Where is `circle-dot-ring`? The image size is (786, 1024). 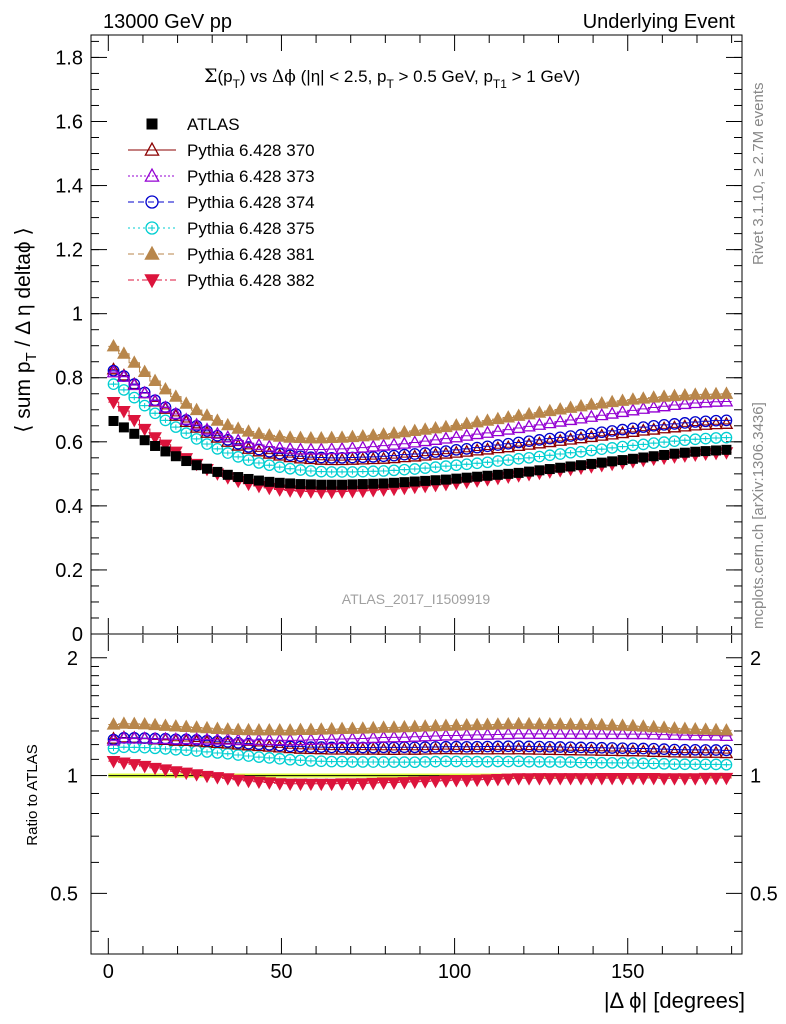 circle-dot-ring is located at coordinates (227, 453).